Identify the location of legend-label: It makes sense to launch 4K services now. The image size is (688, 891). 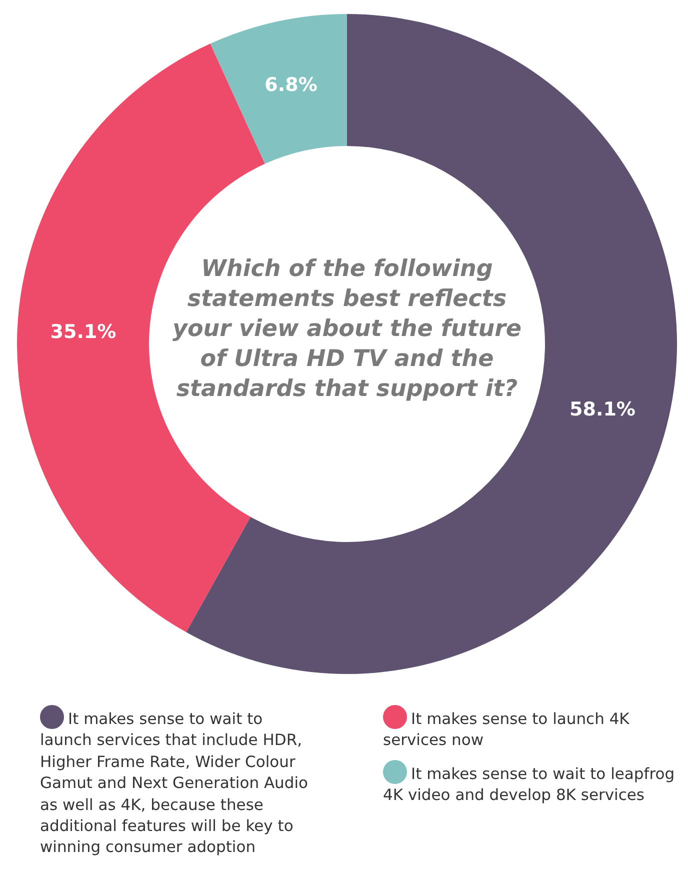
(506, 730).